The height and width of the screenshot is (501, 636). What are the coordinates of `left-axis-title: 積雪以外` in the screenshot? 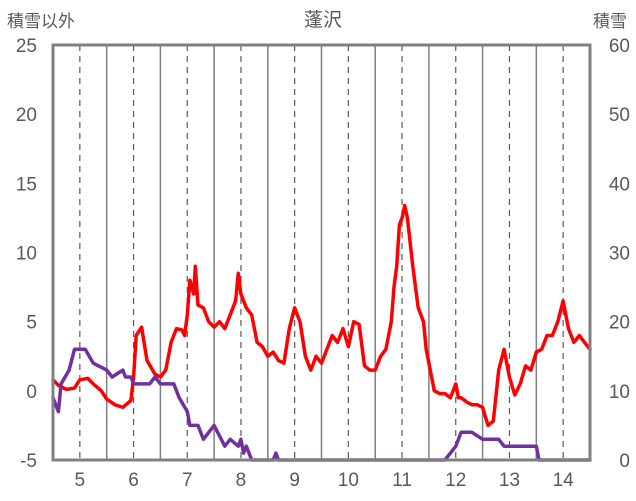 It's located at (41, 21).